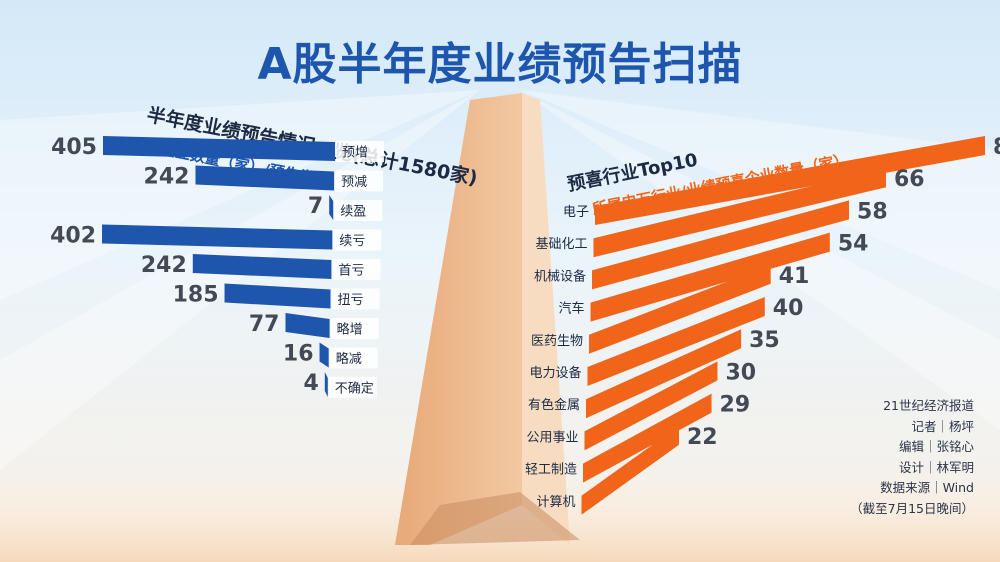 The width and height of the screenshot is (1000, 562). I want to click on bar-机械设备, so click(721, 245).